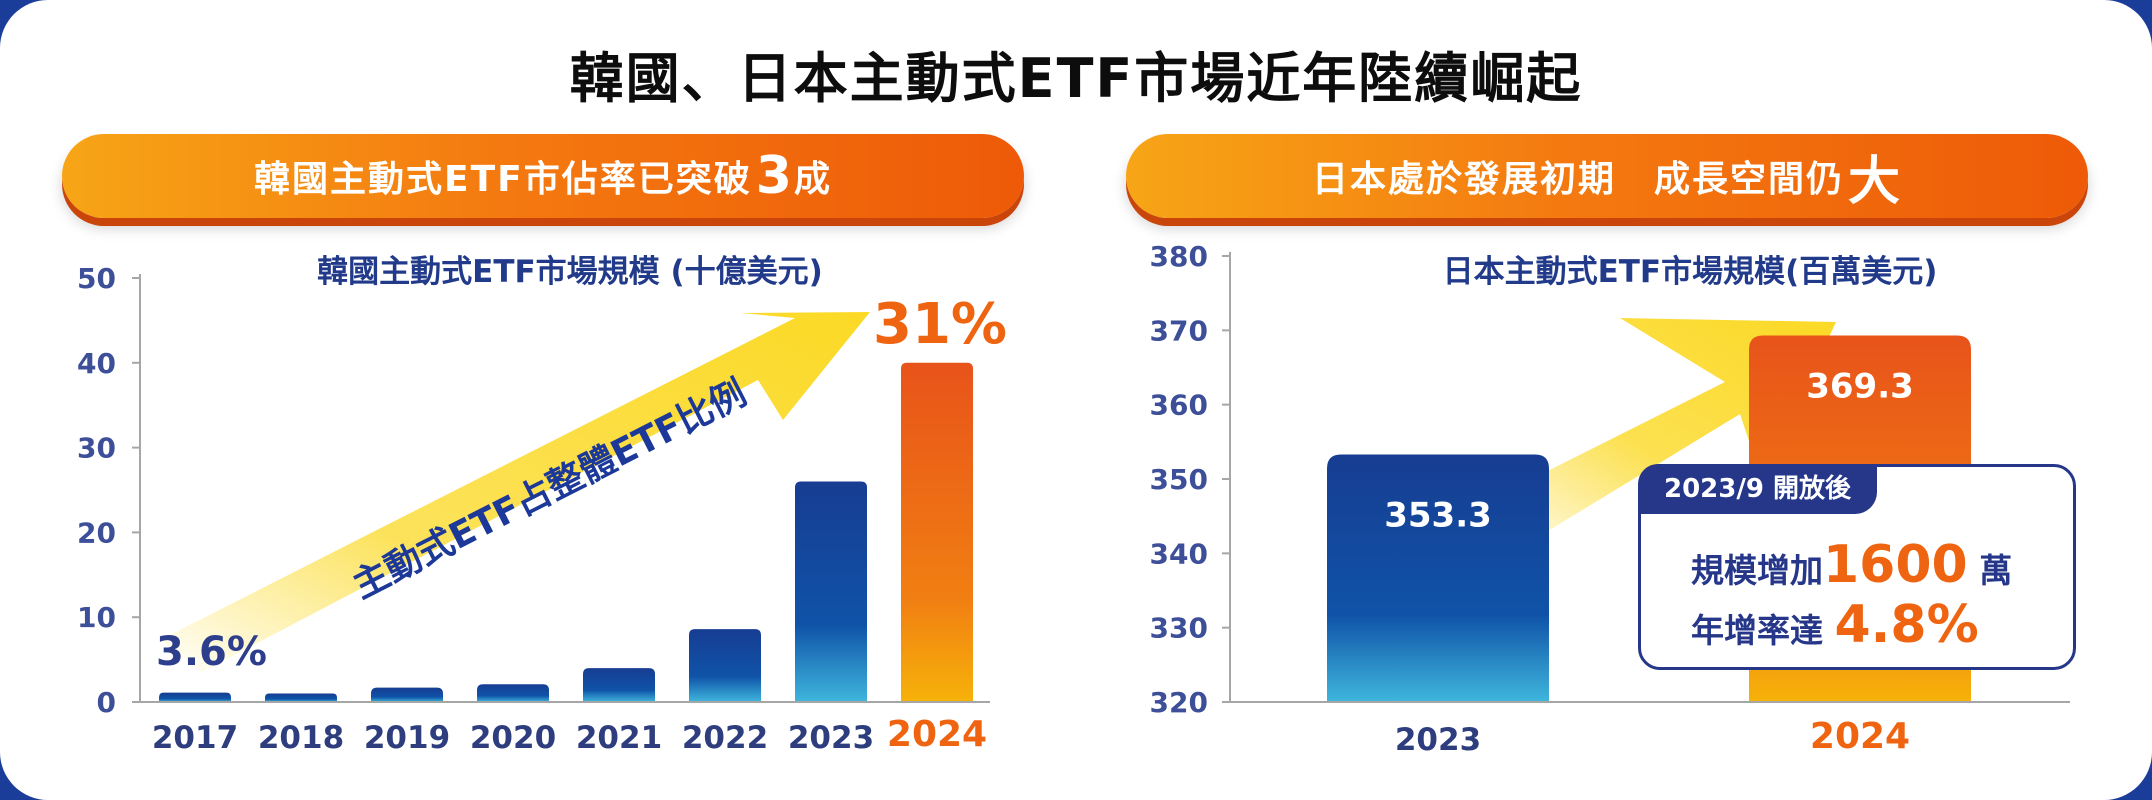  Describe the element at coordinates (725, 738) in the screenshot. I see `korea-x-tick-label: 2022` at that location.